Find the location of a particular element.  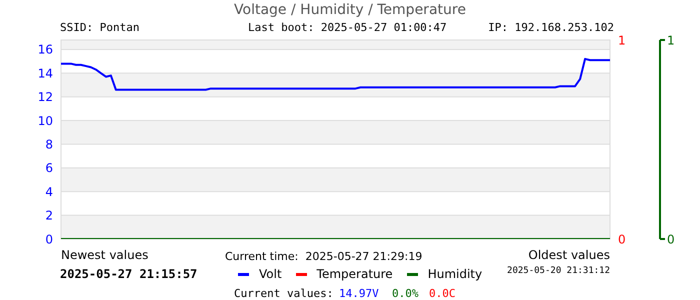

text: 2025-05-27 21:15:57 is located at coordinates (129, 274).